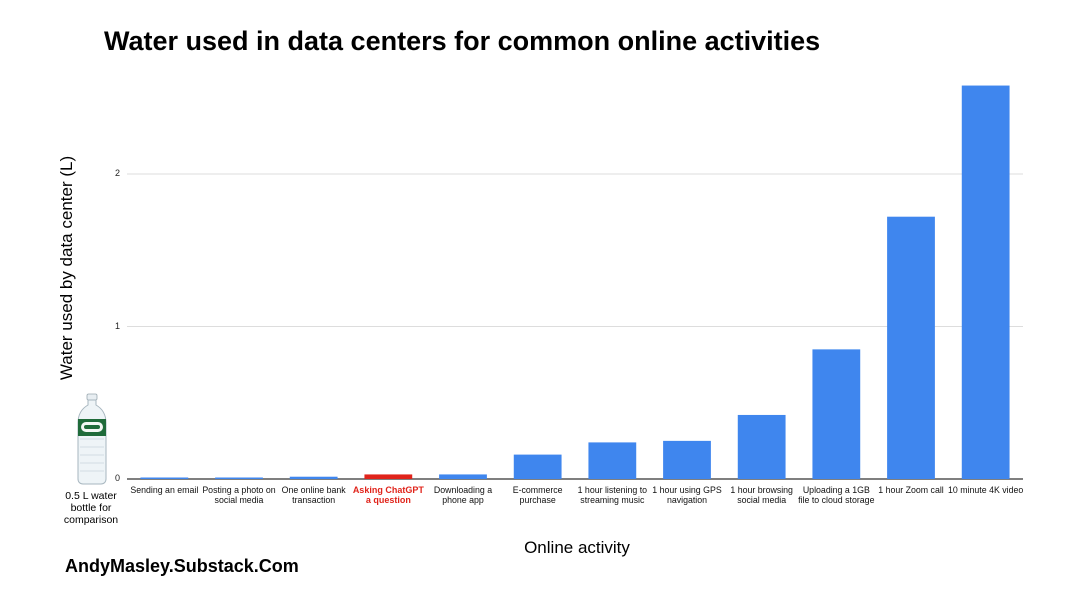  I want to click on category-label: 1 hour using GPS navigation, so click(687, 495).